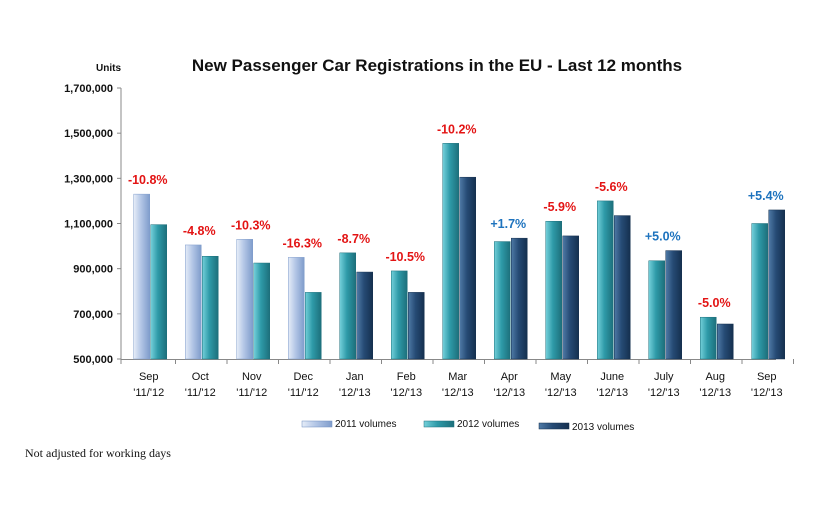  What do you see at coordinates (663, 237) in the screenshot?
I see `change-label: +5.0%` at bounding box center [663, 237].